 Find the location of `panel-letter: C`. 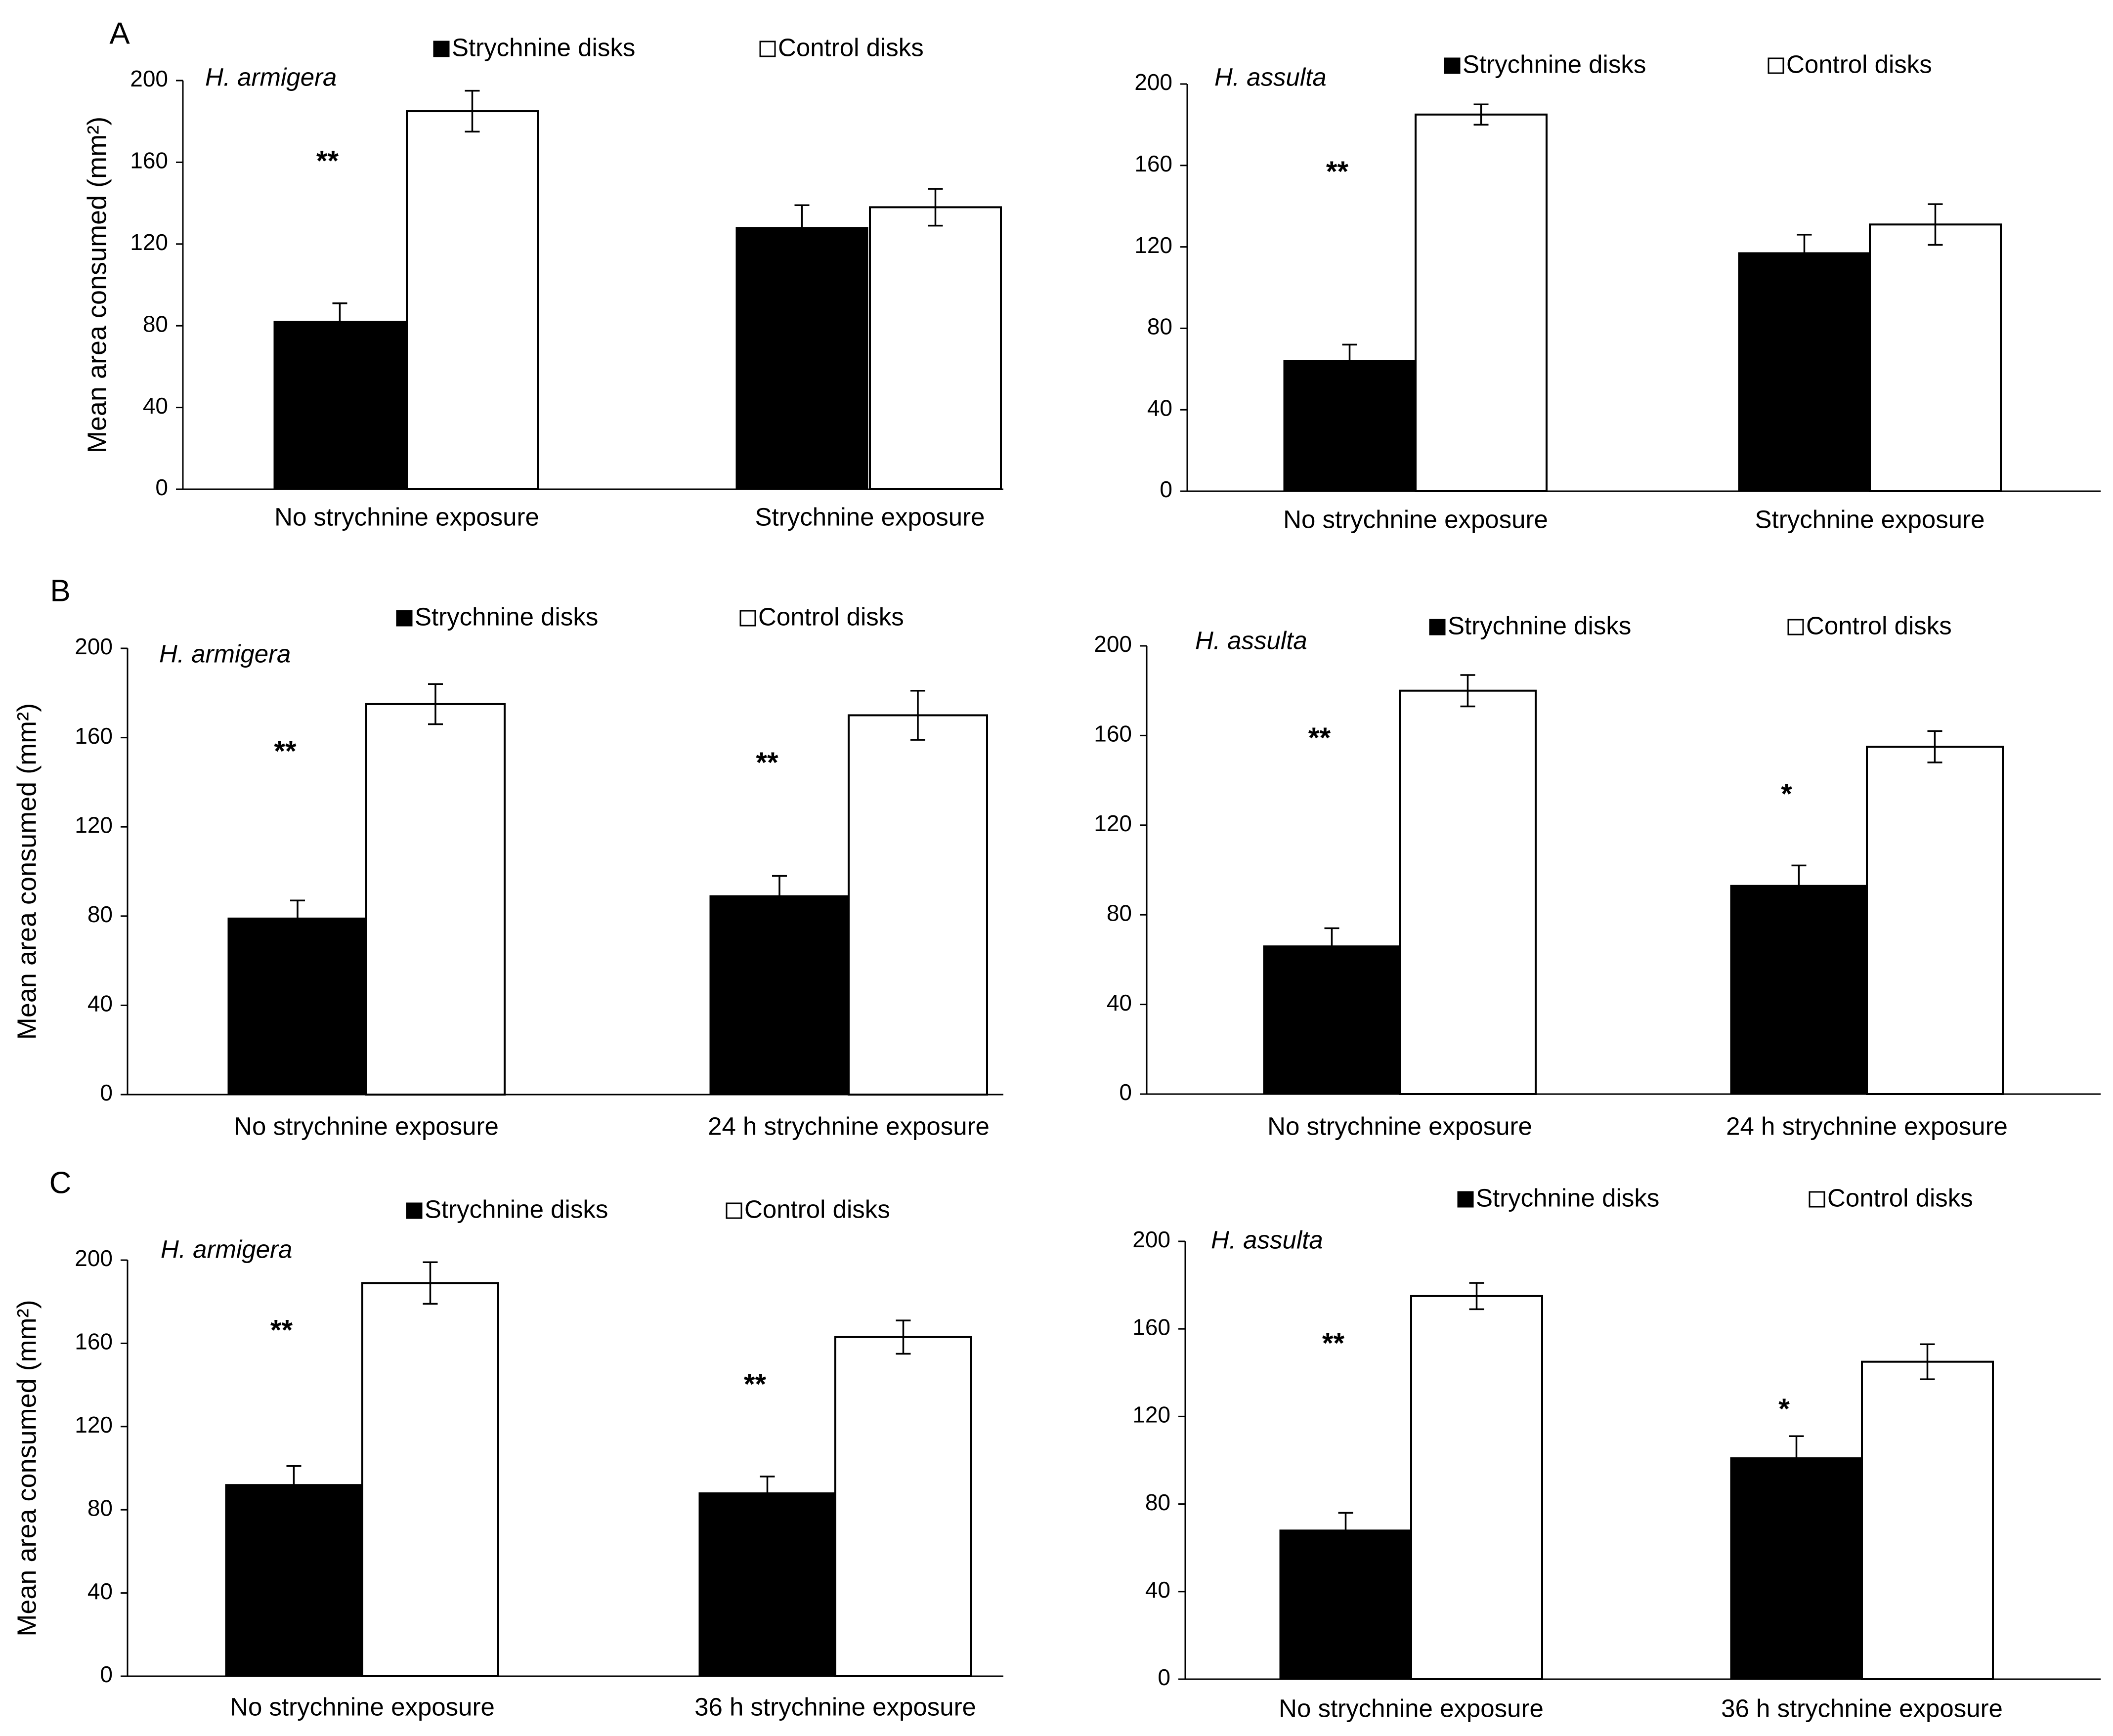

panel-letter: C is located at coordinates (60, 1183).